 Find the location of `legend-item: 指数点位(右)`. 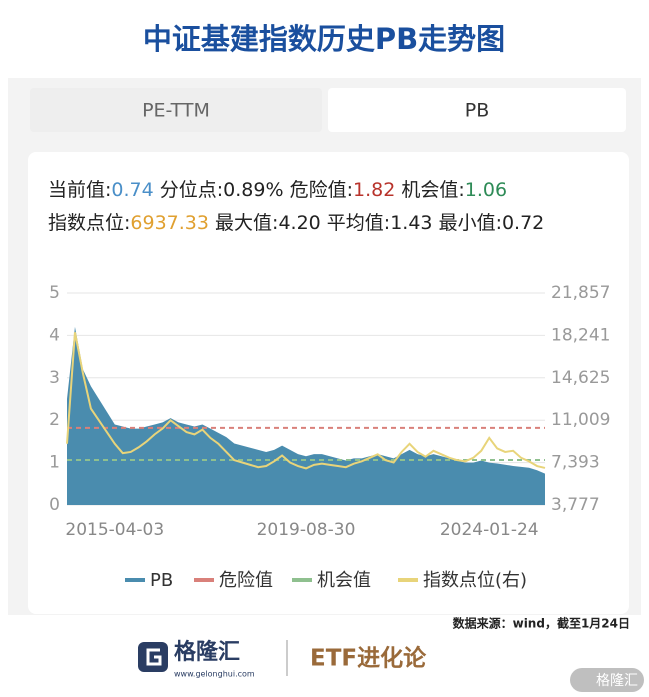

legend-item: 指数点位(右) is located at coordinates (462, 580).